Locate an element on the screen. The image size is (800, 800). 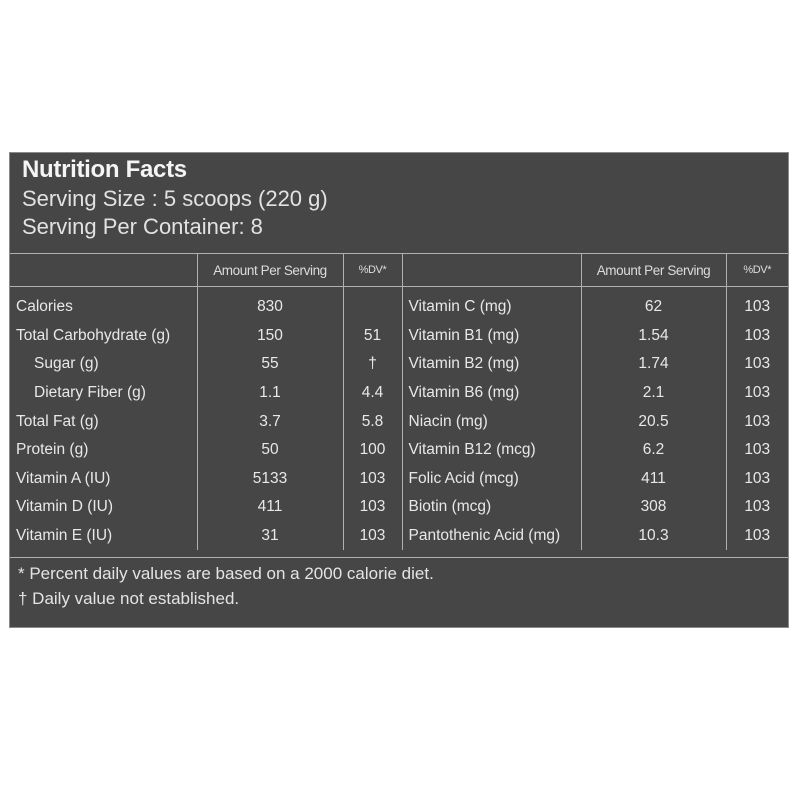
serving-size: Serving Size : 5 scoops (220 g) is located at coordinates (175, 198).